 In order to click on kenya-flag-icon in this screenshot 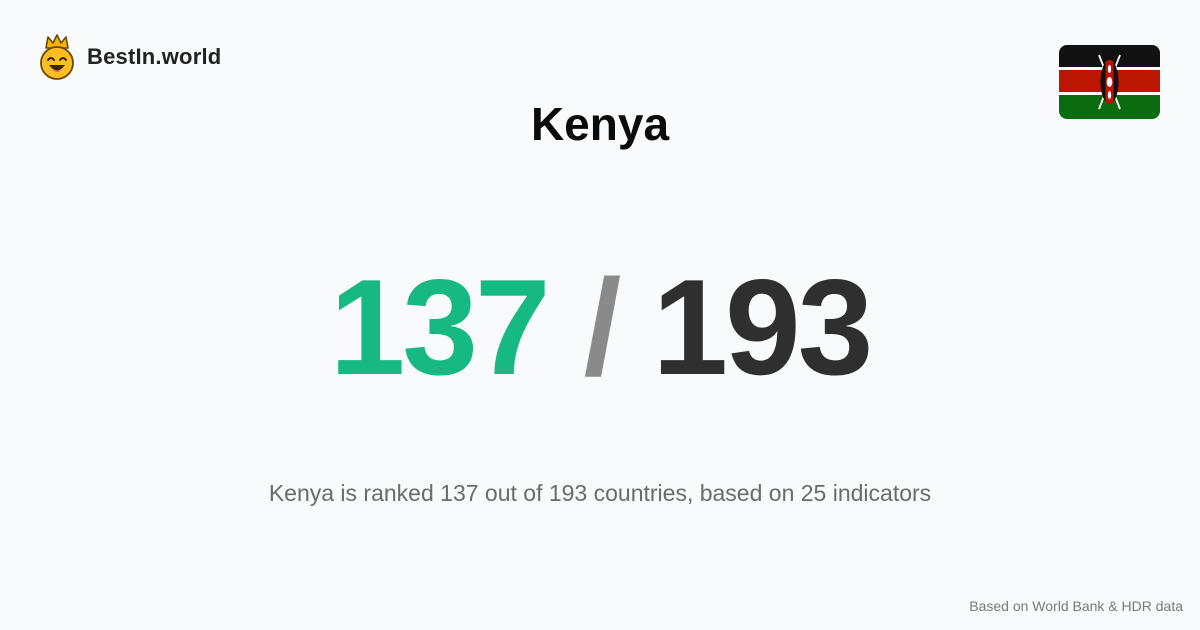, I will do `click(1109, 82)`.